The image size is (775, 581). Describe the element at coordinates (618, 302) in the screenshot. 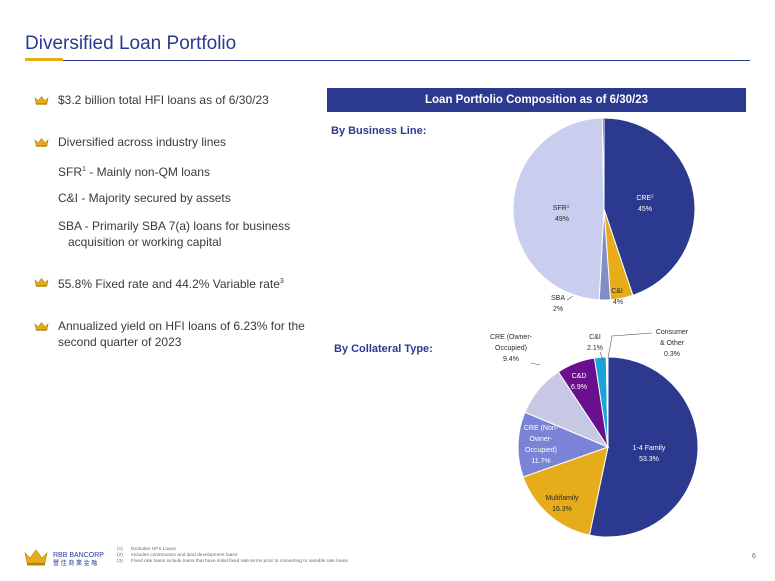

I see `slice-value-ci: 4%` at that location.